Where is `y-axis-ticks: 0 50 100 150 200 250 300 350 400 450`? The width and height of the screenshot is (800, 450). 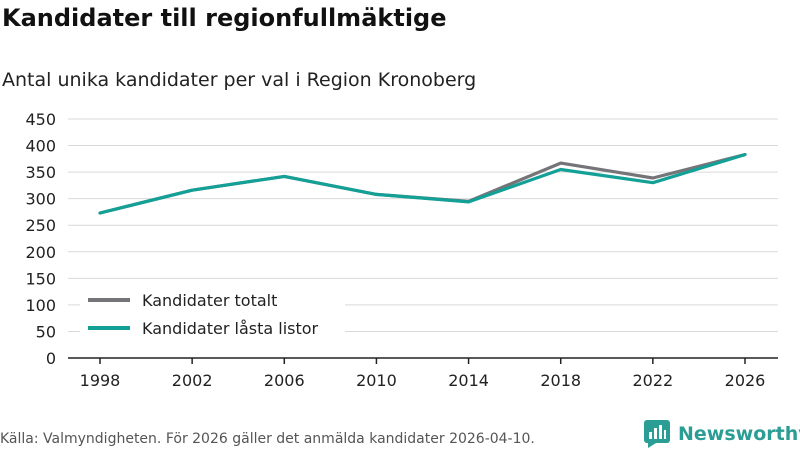
y-axis-ticks: 0 50 100 150 200 250 300 350 400 450 is located at coordinates (40, 239).